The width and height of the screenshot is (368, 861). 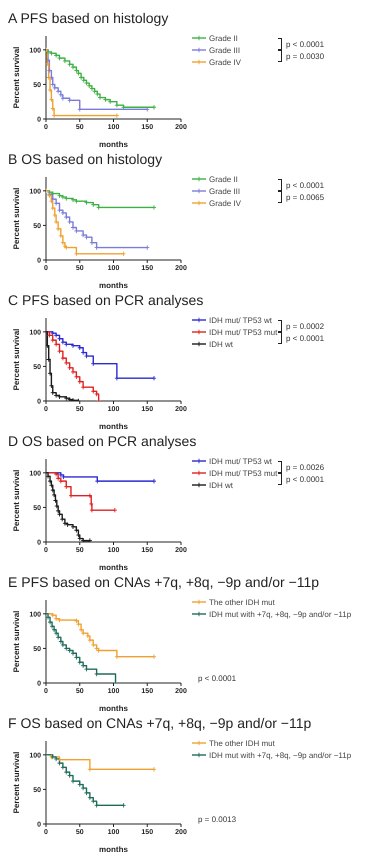 What do you see at coordinates (89, 18) in the screenshot?
I see `chart-title: A PFS based on histology` at bounding box center [89, 18].